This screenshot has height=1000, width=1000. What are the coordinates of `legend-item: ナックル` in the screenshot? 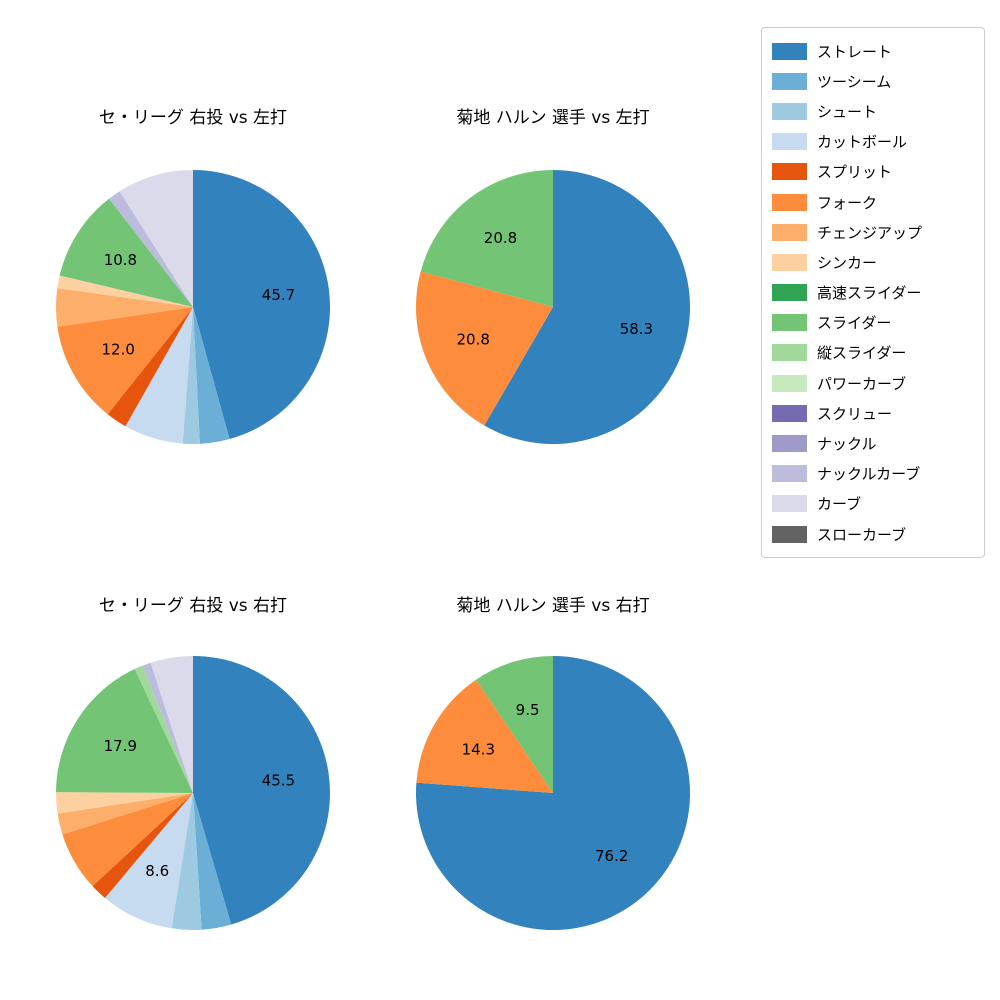 It's located at (873, 443).